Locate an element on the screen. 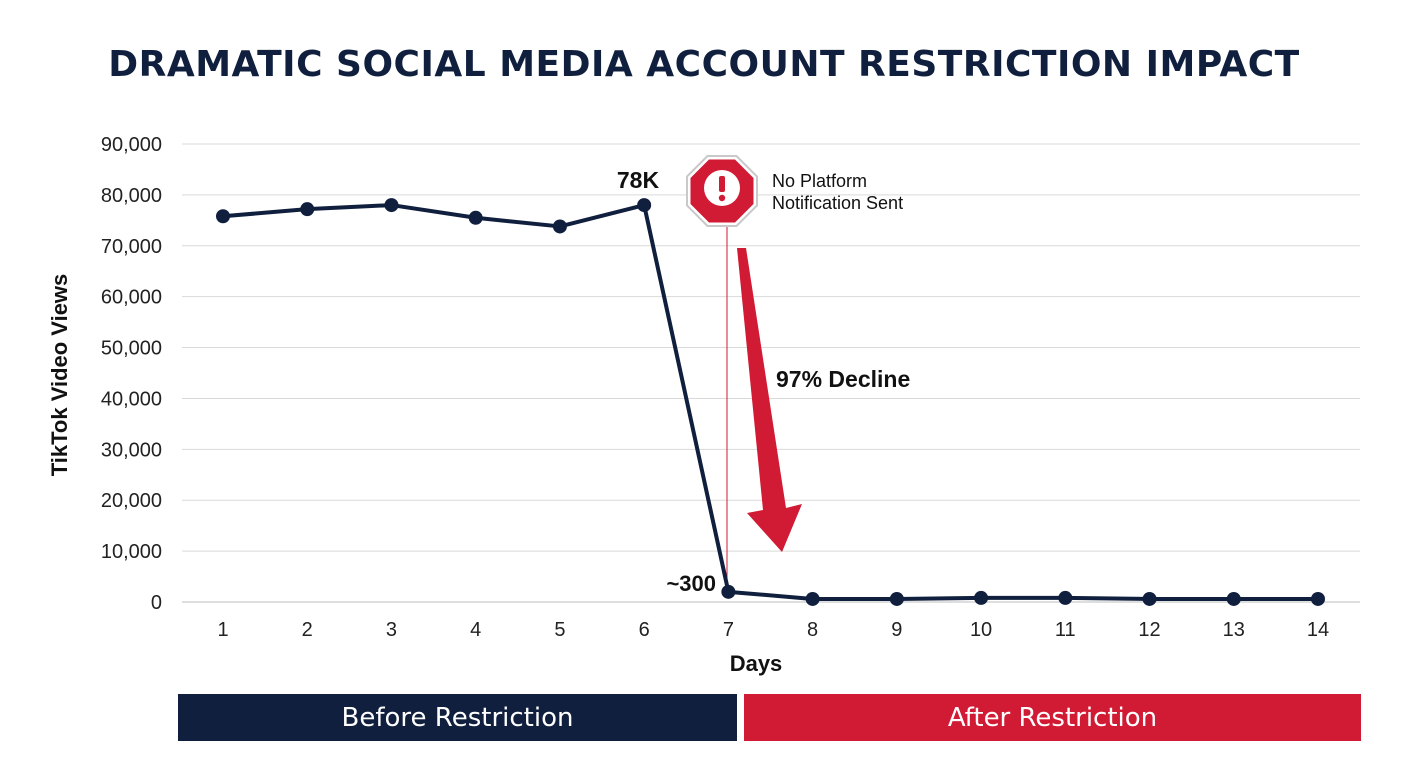 Image resolution: width=1408 pixels, height=768 pixels. down-arrow-icon is located at coordinates (769, 400).